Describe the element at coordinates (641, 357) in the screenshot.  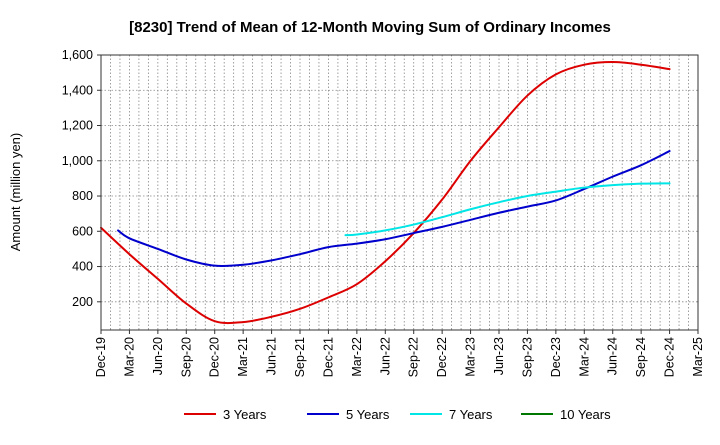
I see `x-tick-label: Sep-24` at that location.